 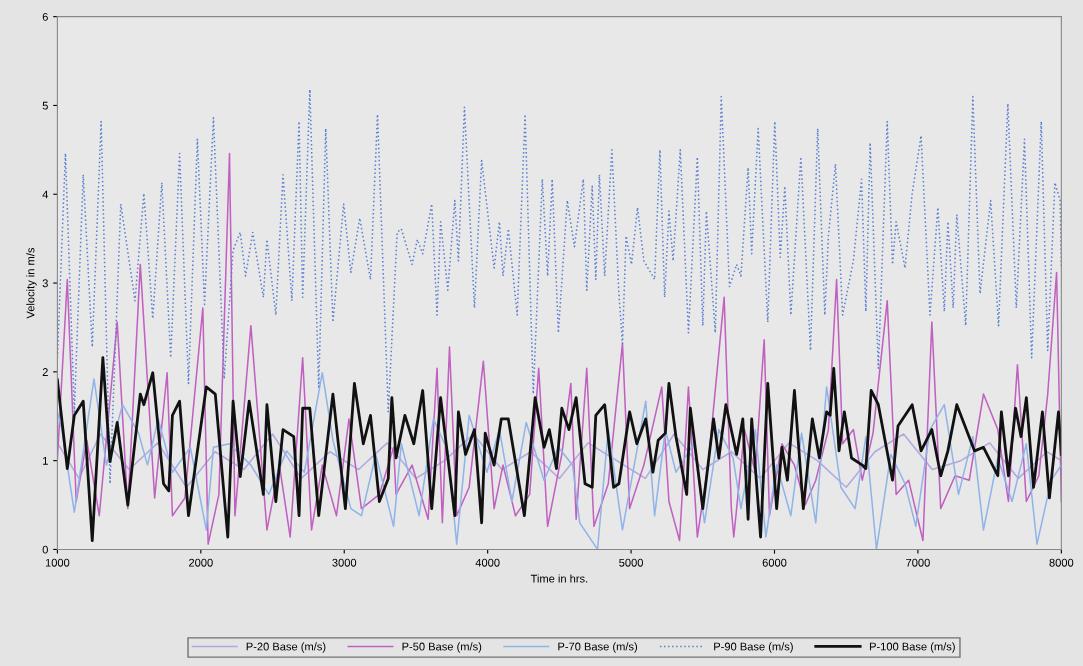 I want to click on legend-label: P-50 Base (m/s), so click(x=442, y=647).